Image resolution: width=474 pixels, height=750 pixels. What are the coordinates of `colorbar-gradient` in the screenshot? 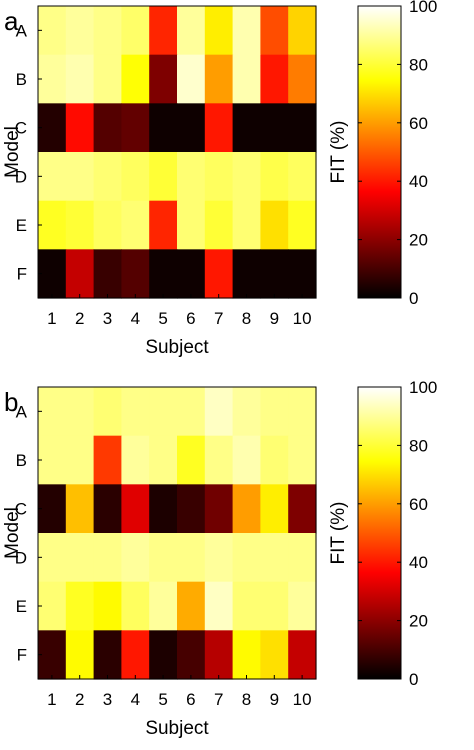 It's located at (379, 533).